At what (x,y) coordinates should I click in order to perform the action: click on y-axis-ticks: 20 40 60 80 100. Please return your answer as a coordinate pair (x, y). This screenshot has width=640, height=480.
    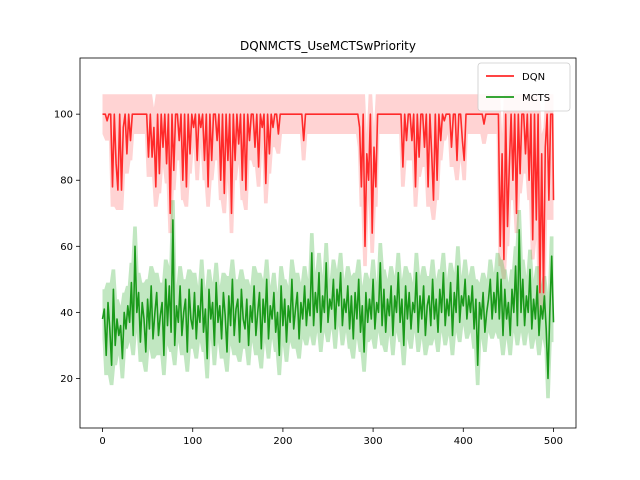
    Looking at the image, I should click on (67, 247).